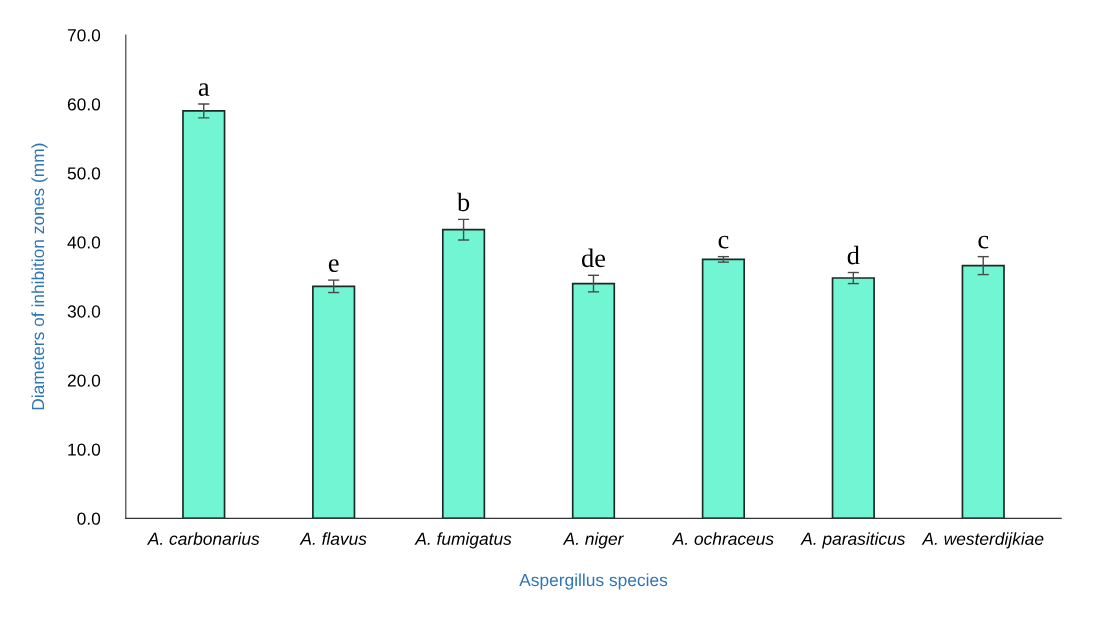  What do you see at coordinates (84, 35) in the screenshot?
I see `y-tick-label: 70.0` at bounding box center [84, 35].